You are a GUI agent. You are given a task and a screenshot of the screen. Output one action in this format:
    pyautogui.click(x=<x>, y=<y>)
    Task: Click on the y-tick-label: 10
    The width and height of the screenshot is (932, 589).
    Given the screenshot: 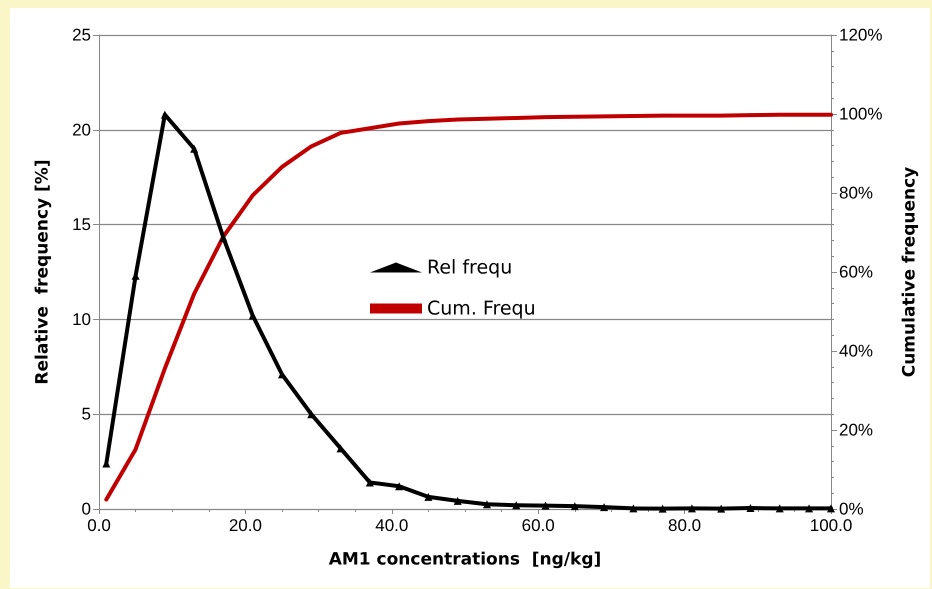 What is the action you would take?
    pyautogui.click(x=81, y=319)
    